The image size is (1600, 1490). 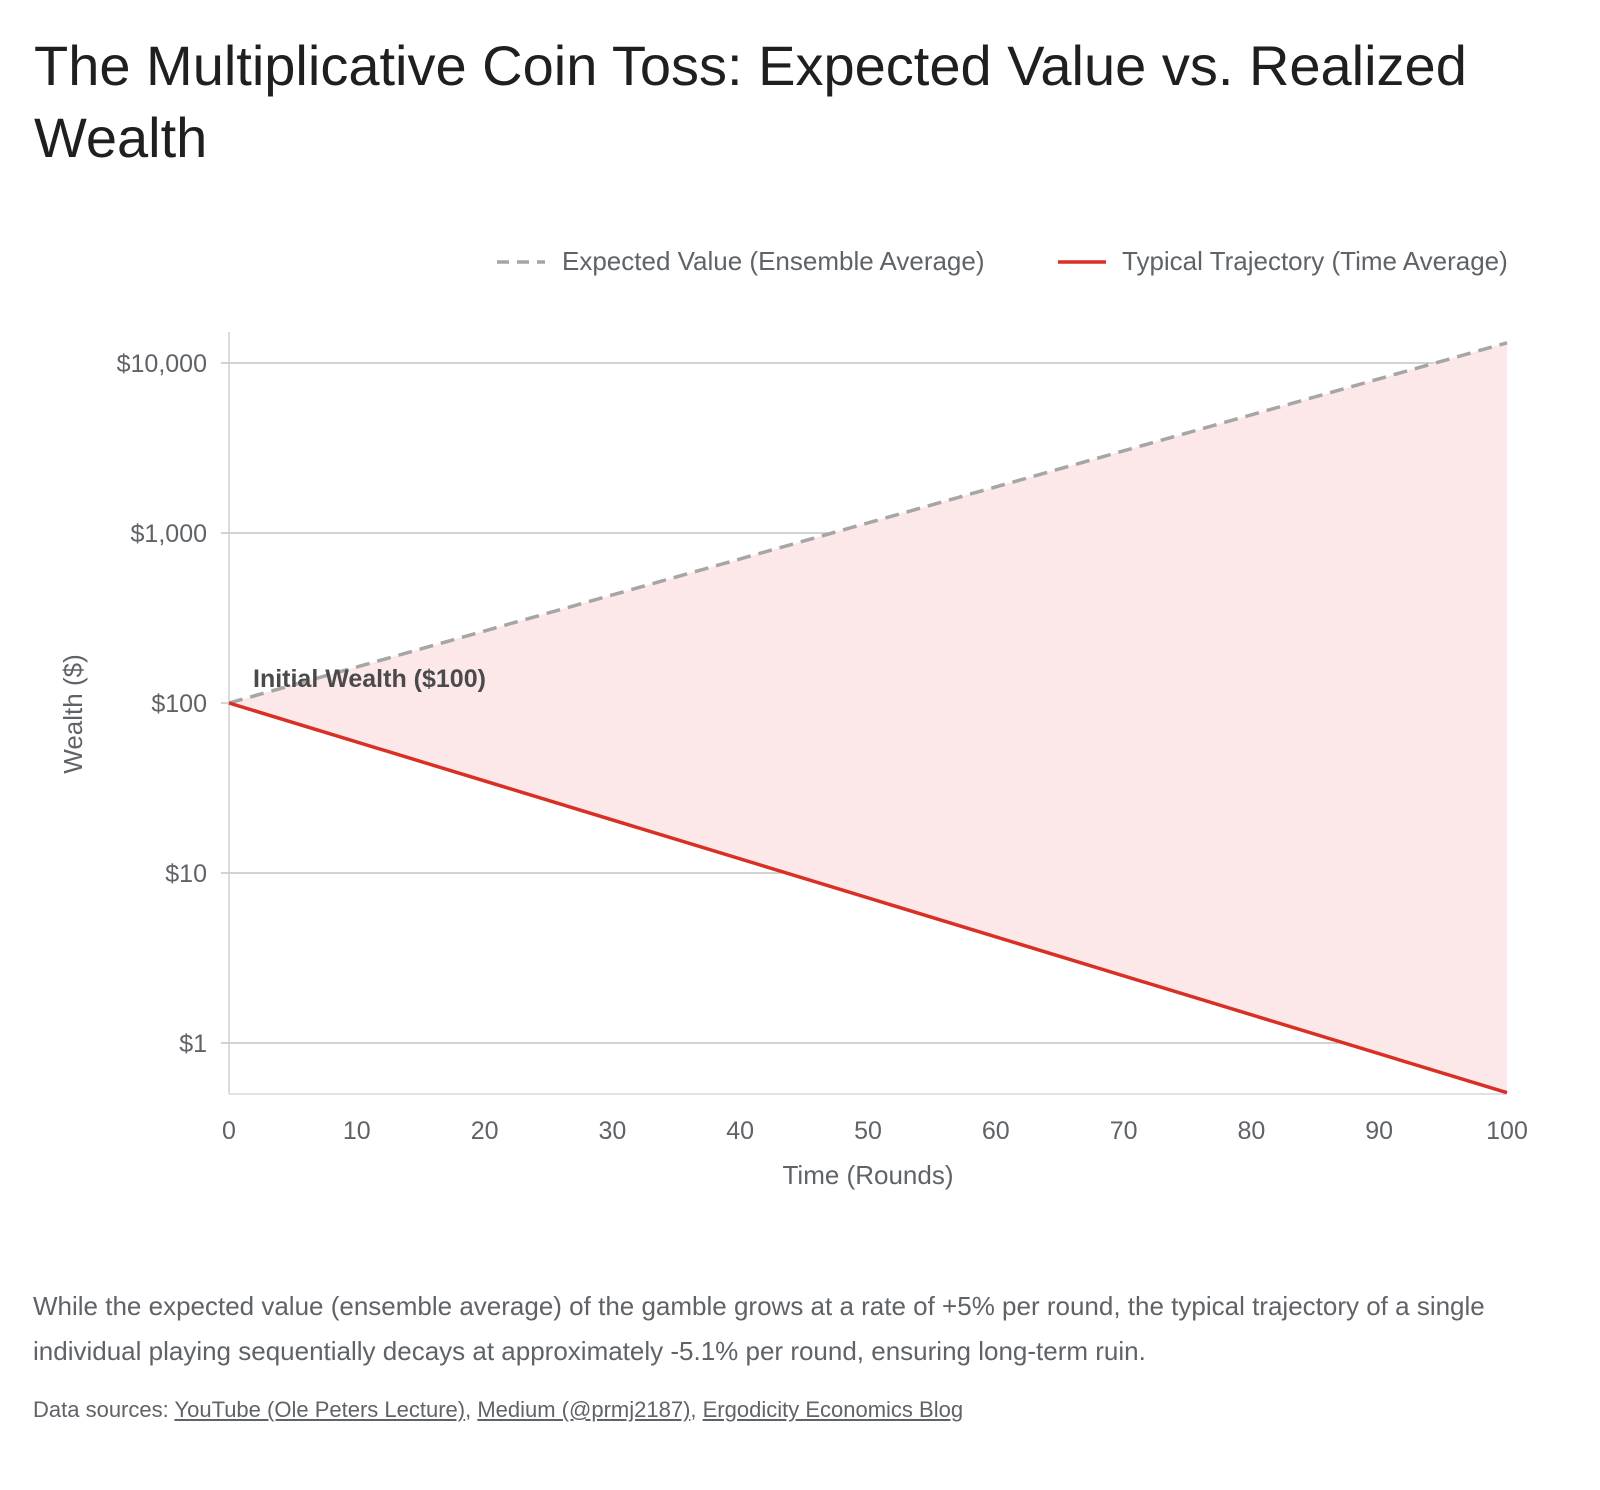 I want to click on x-axis-title: Time (Rounds), so click(x=868, y=1175).